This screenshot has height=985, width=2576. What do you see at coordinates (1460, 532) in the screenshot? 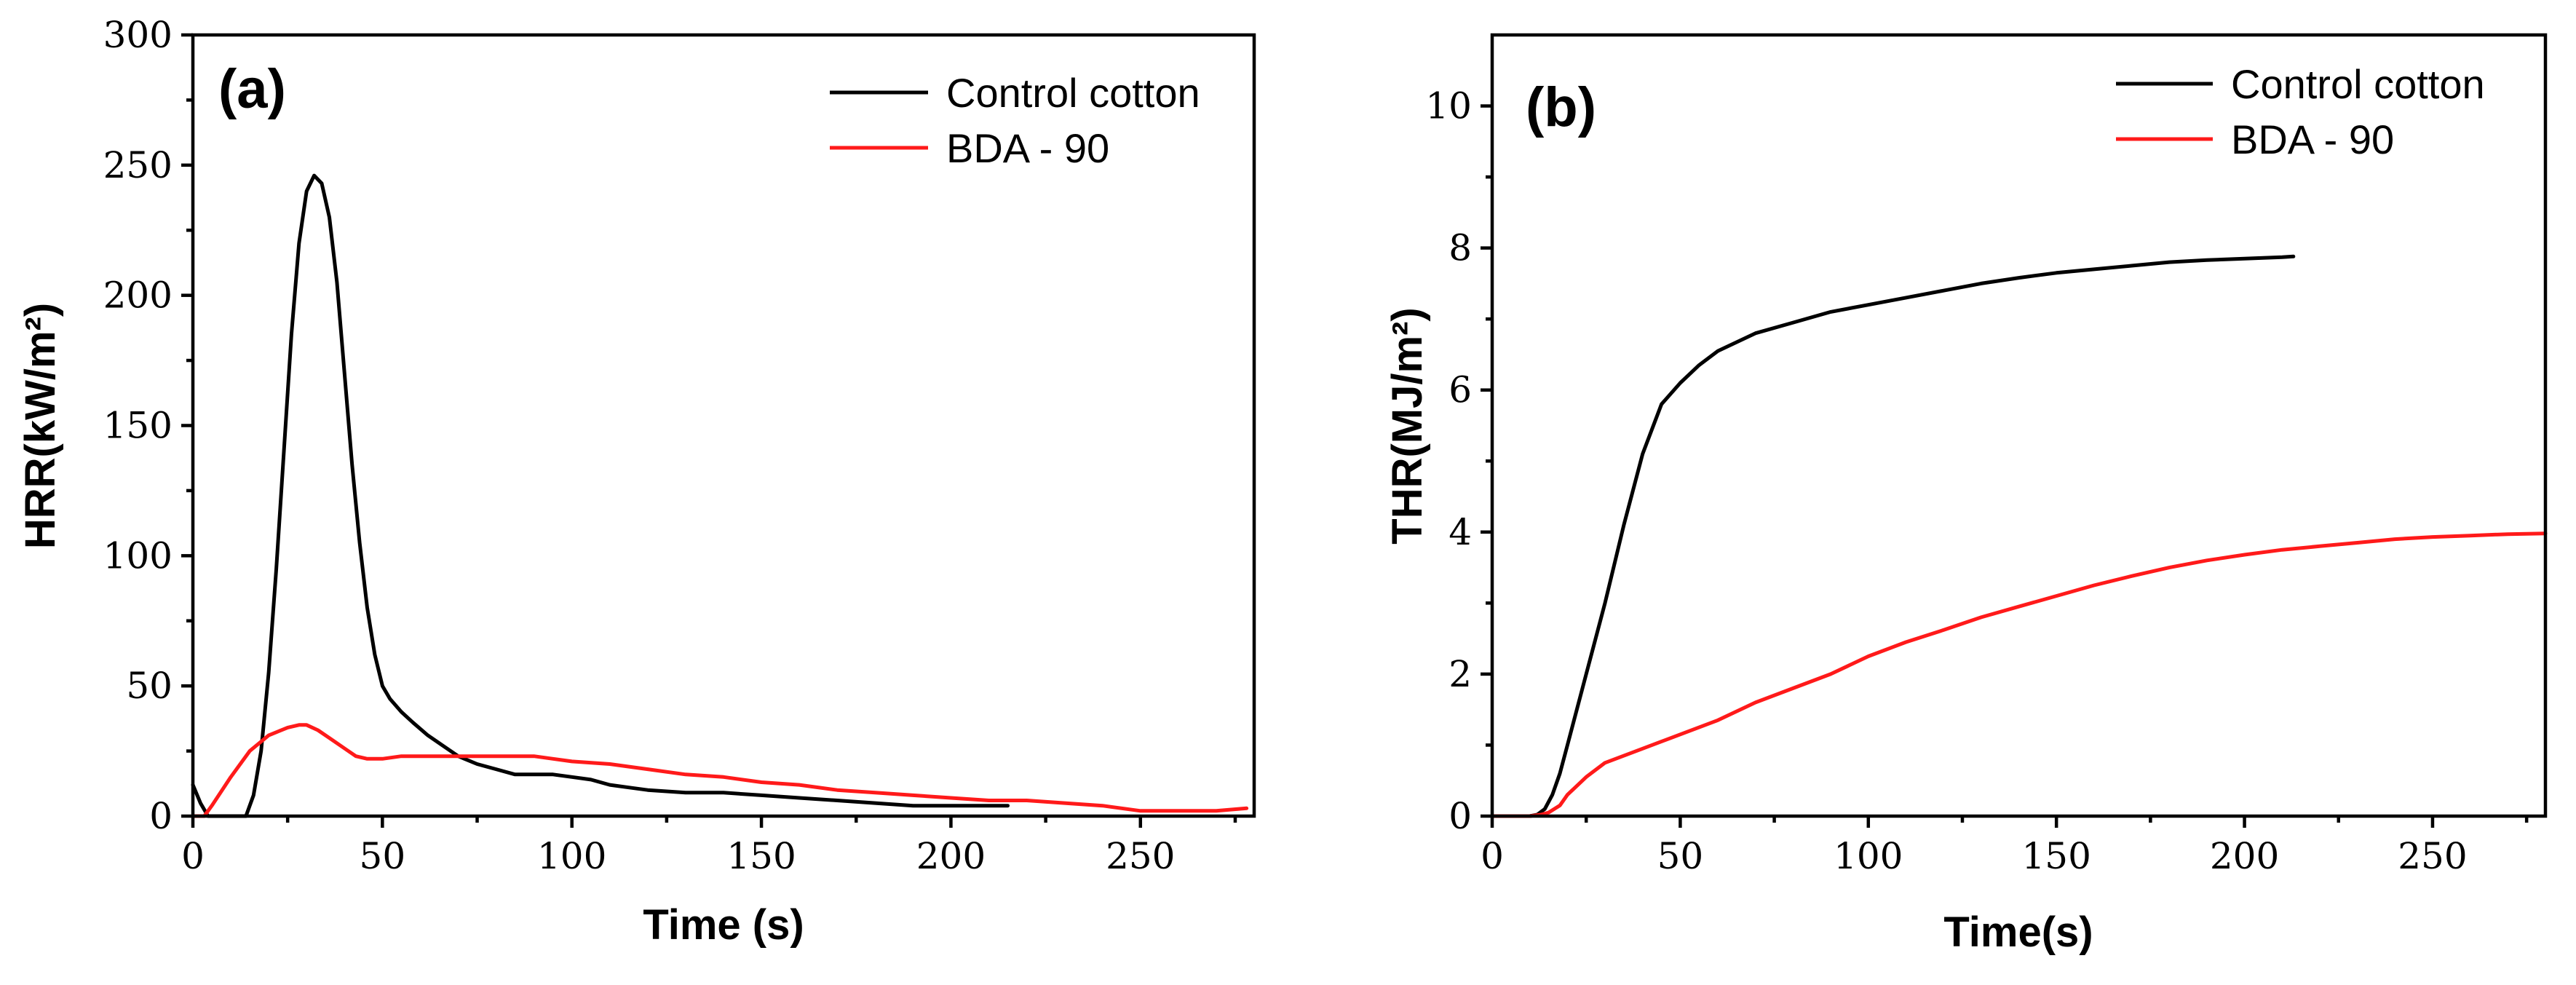
I see `y-tick-label-b-4: 4` at bounding box center [1460, 532].